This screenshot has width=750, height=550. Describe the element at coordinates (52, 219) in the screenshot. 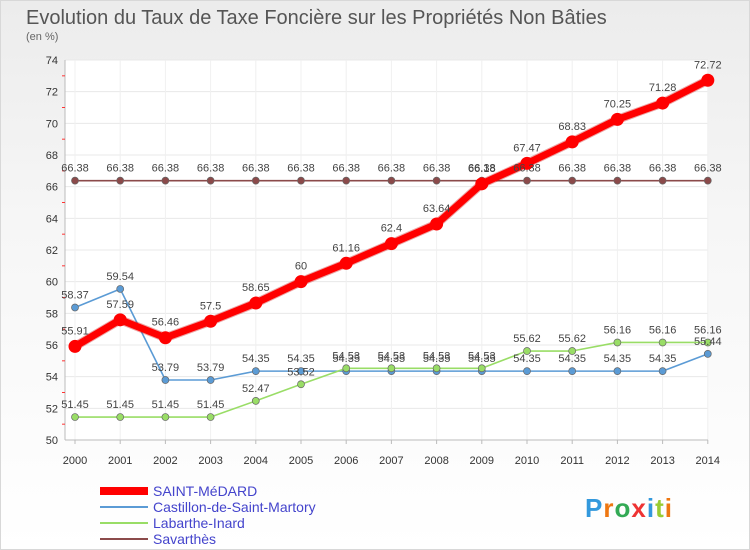

I see `y-tick-label: 64` at that location.